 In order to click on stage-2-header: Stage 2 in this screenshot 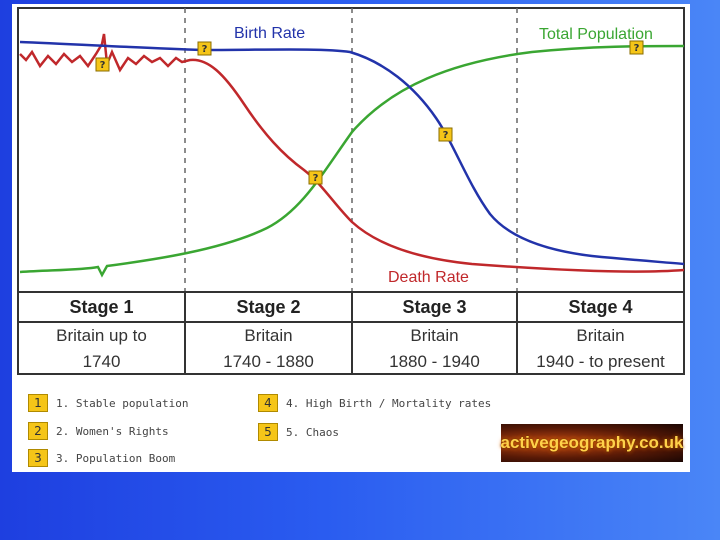, I will do `click(268, 307)`.